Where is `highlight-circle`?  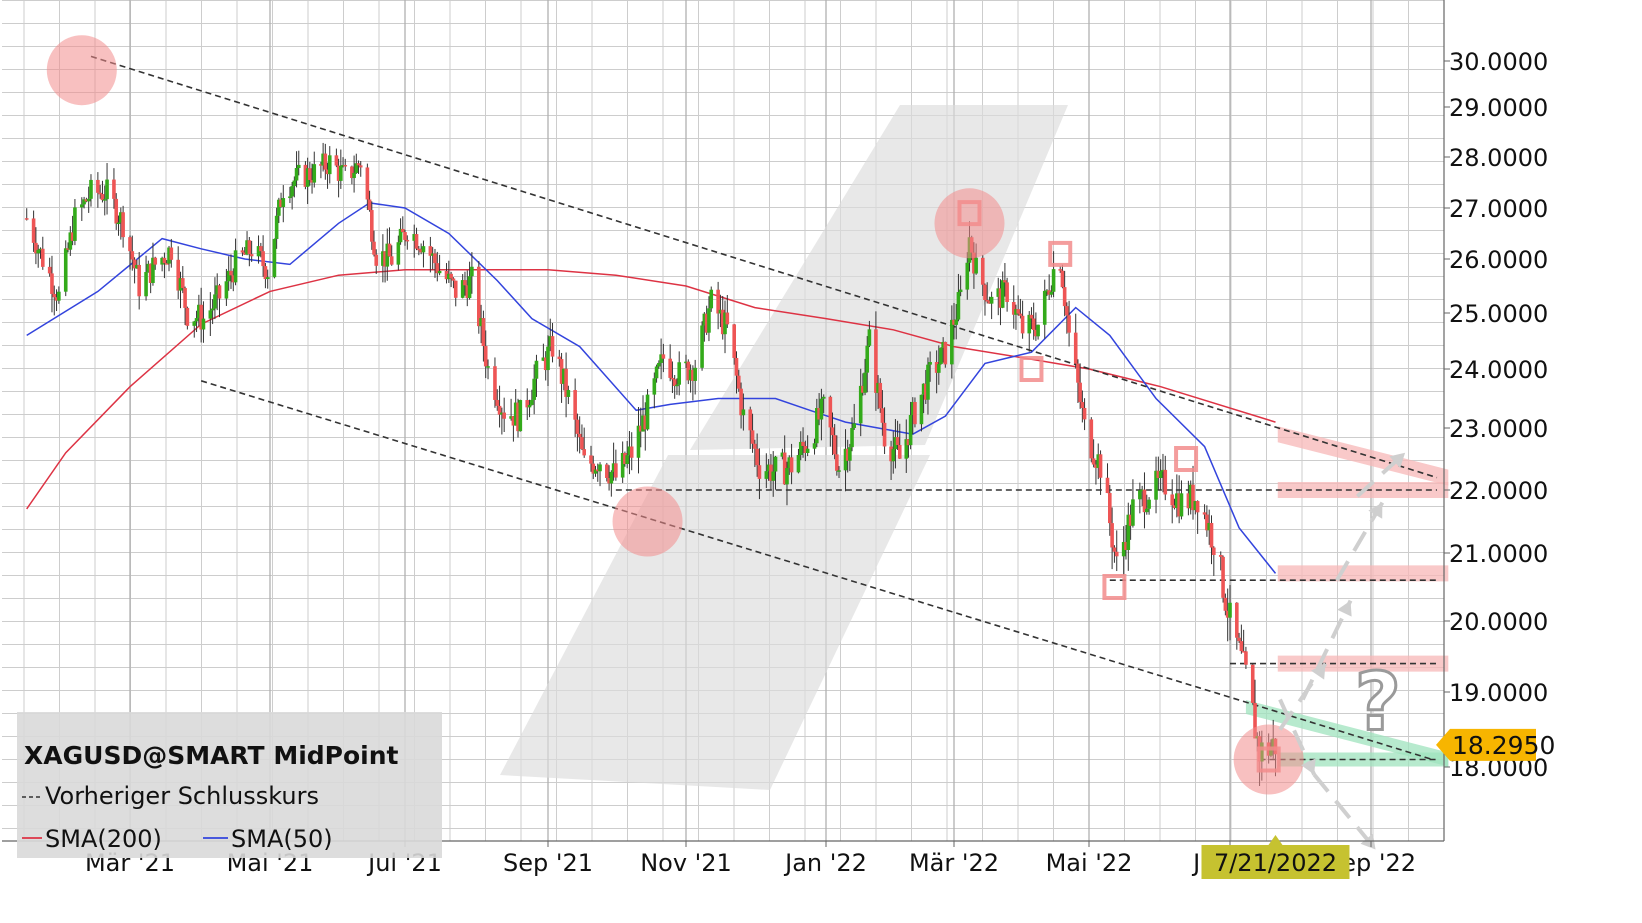
highlight-circle is located at coordinates (81, 70).